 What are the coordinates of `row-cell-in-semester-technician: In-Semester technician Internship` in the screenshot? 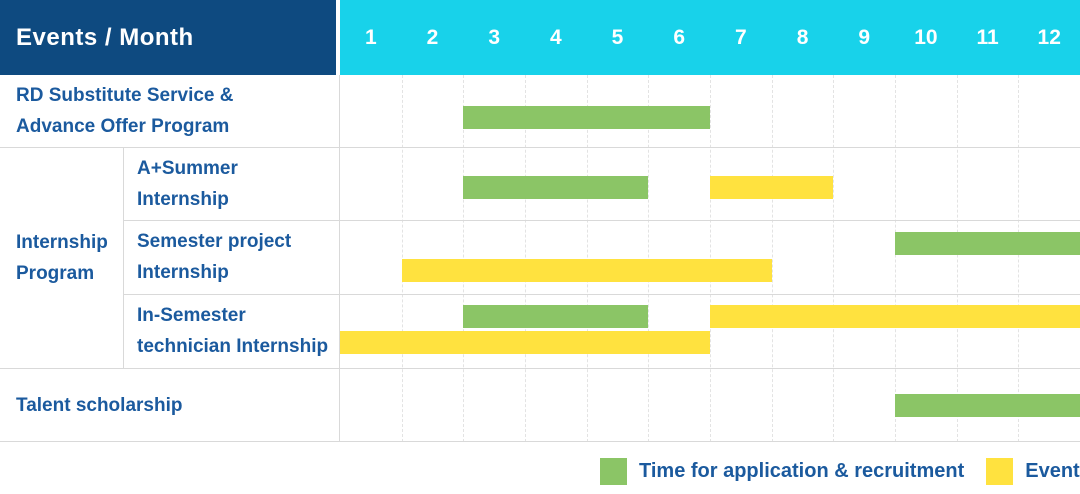 It's located at (231, 331).